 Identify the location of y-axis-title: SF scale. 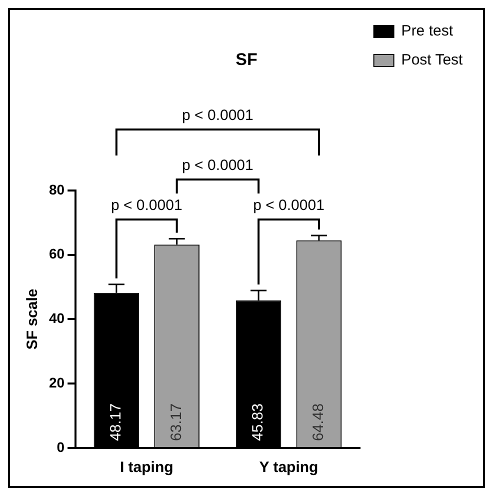
(33, 319).